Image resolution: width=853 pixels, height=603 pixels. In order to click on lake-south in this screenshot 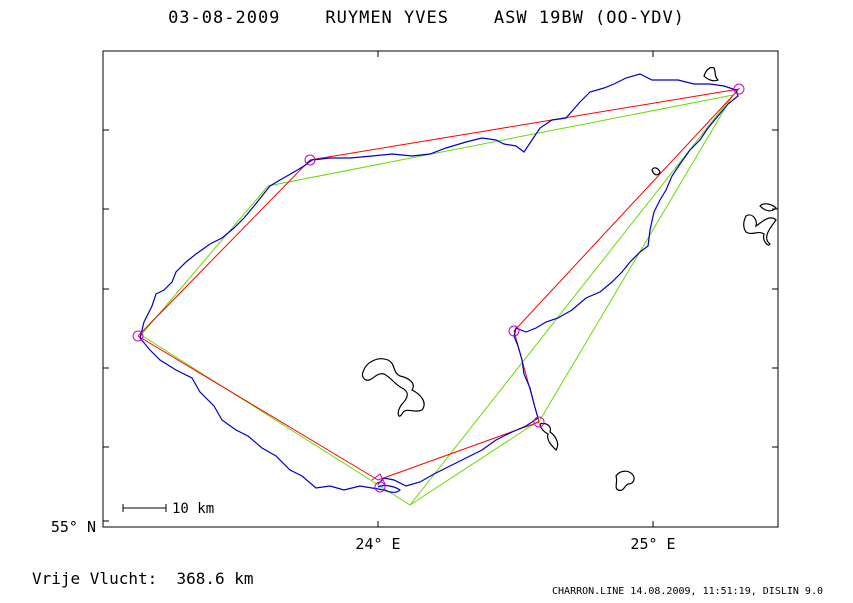, I will do `click(549, 436)`.